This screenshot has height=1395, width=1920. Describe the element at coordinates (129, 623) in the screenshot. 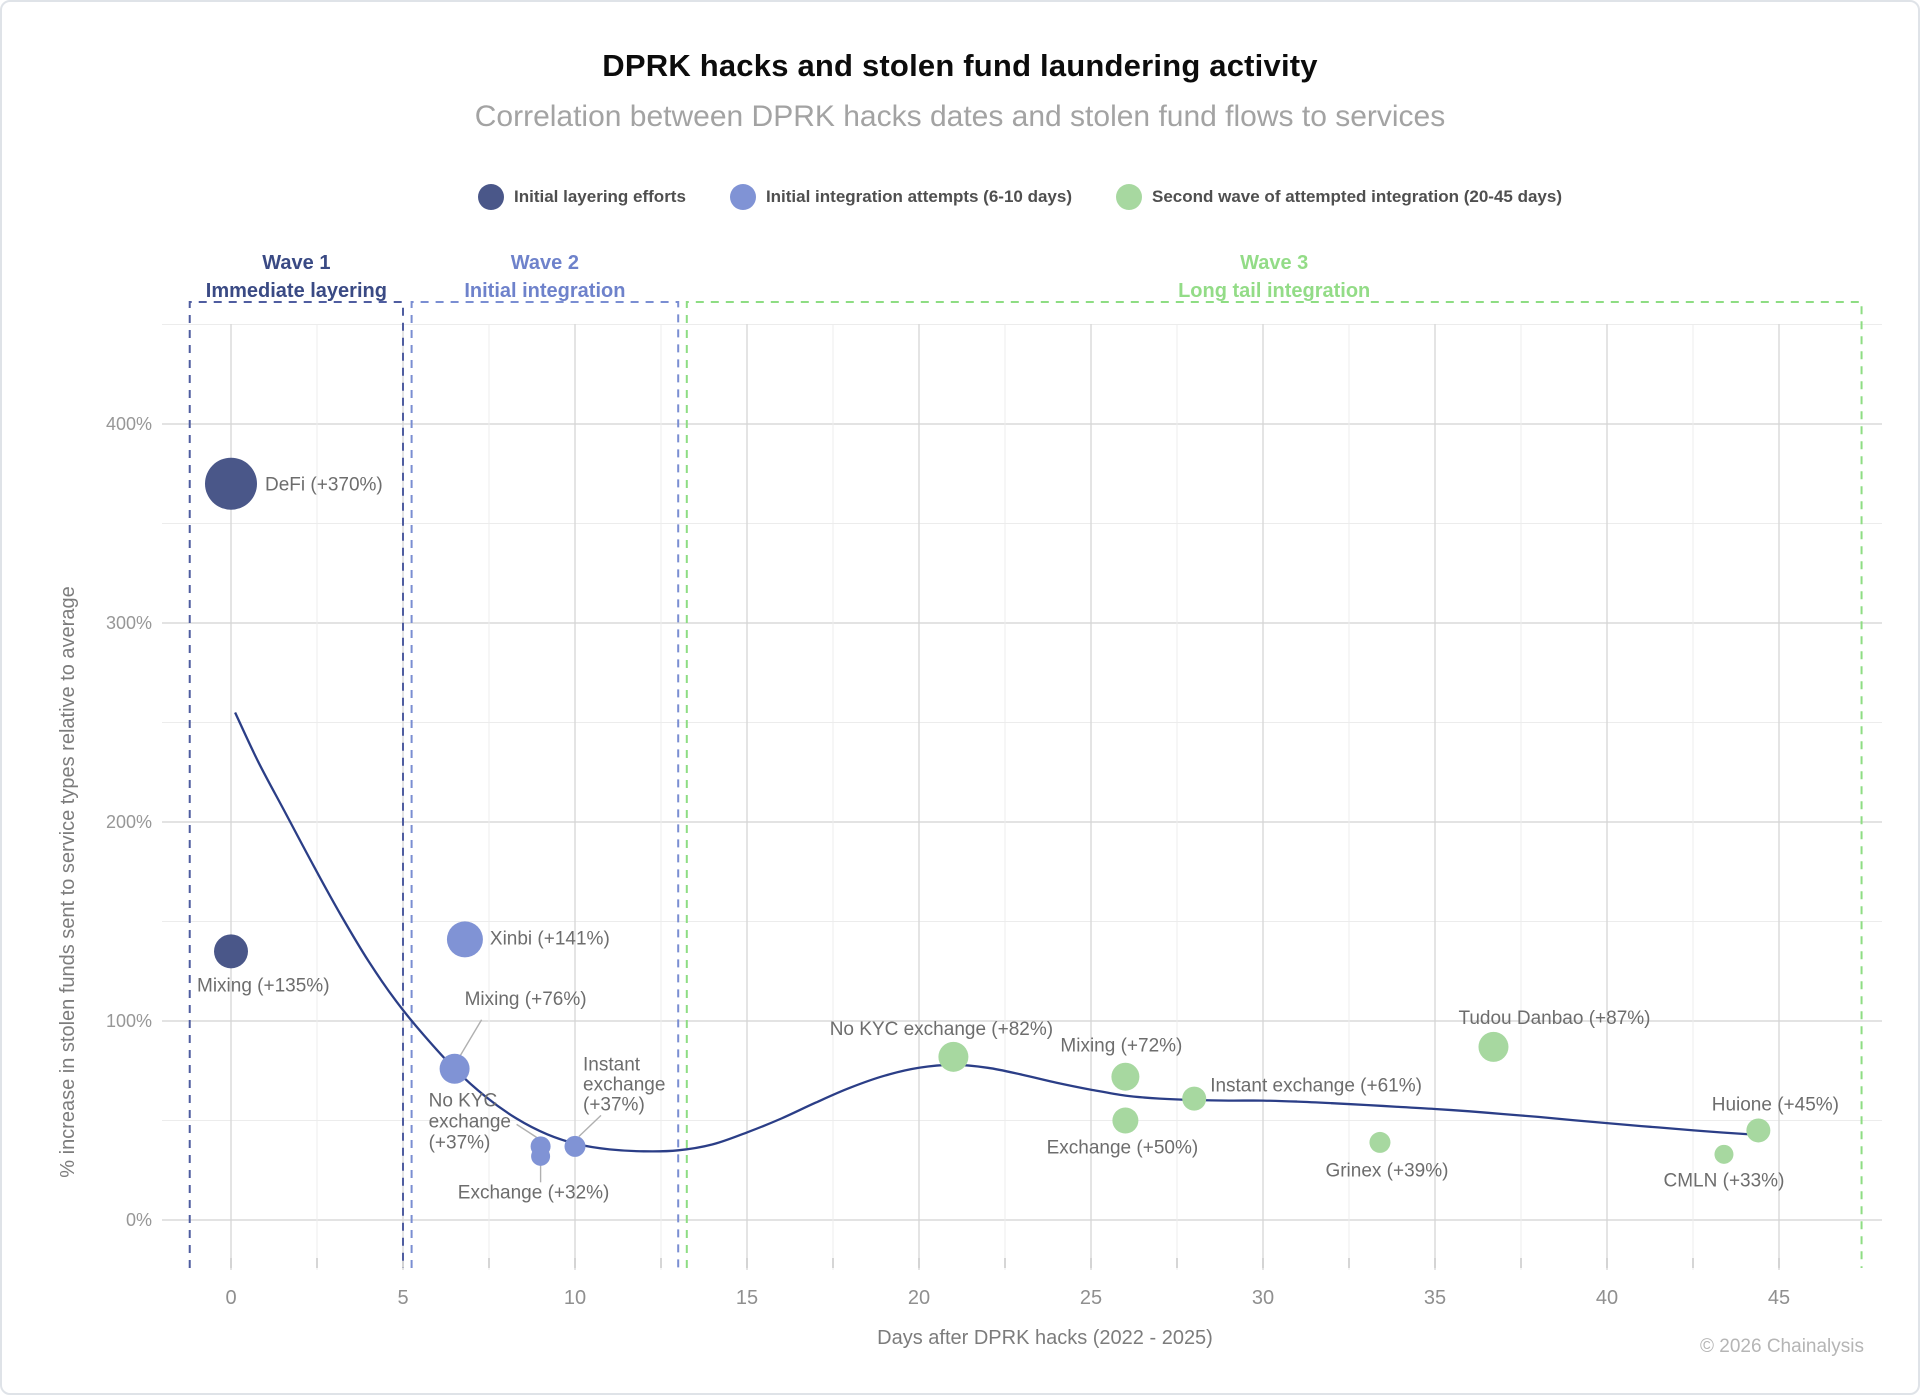

I see `y-tick-label: 300%` at that location.